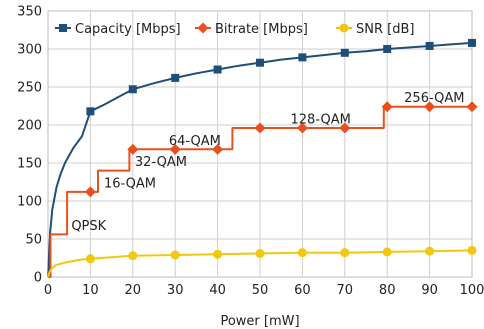 This screenshot has width=484, height=329. What do you see at coordinates (161, 162) in the screenshot?
I see `annotation-label: 32-QAM` at bounding box center [161, 162].